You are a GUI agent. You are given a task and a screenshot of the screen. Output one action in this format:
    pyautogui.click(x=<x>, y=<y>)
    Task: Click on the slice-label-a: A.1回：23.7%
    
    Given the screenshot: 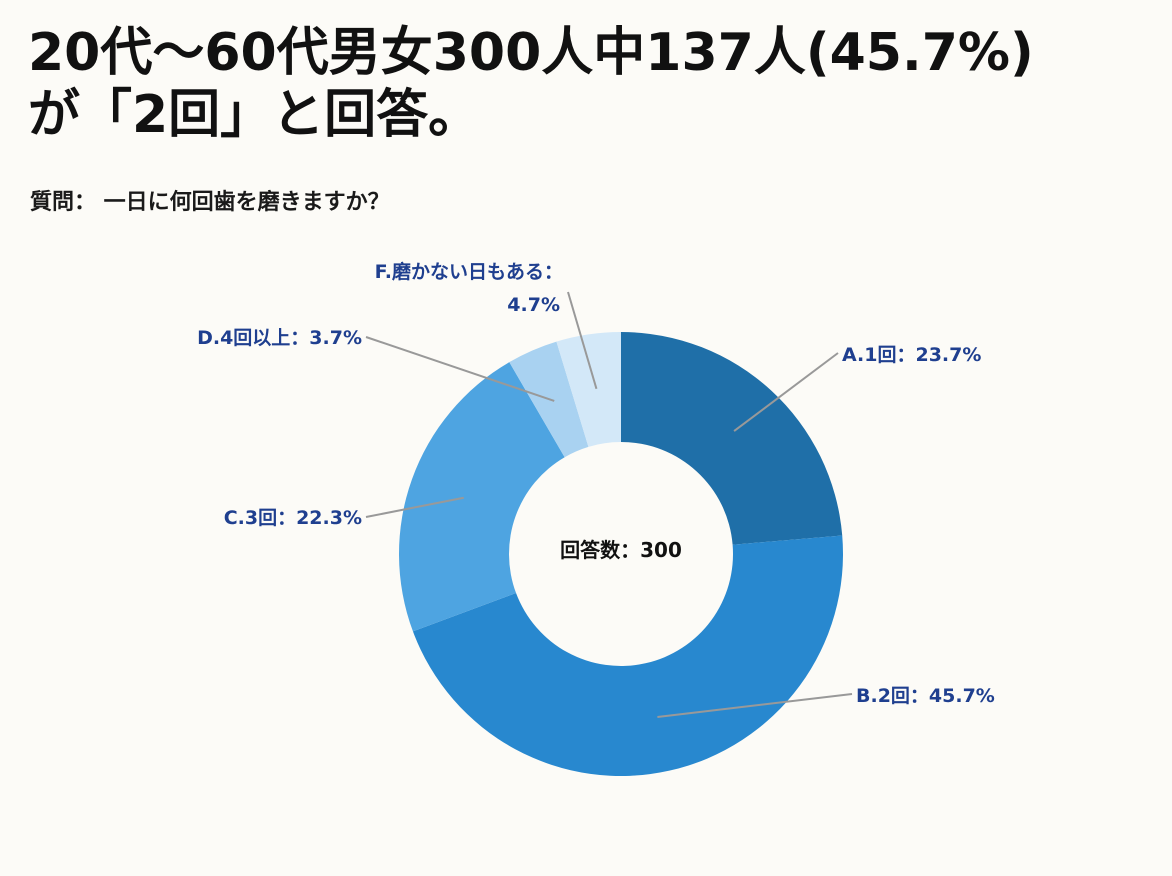 What is the action you would take?
    pyautogui.click(x=911, y=355)
    